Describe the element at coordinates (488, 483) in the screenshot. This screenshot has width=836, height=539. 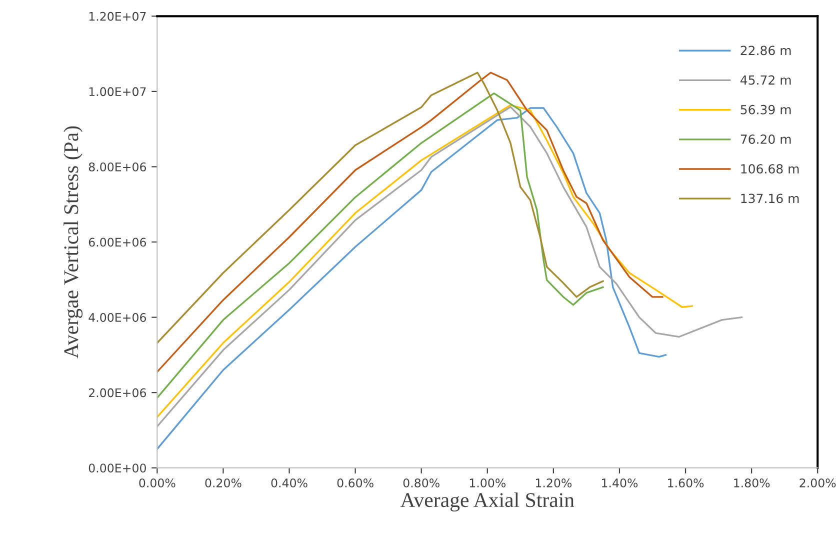
I see `x-tick-label: 1.00%` at that location.